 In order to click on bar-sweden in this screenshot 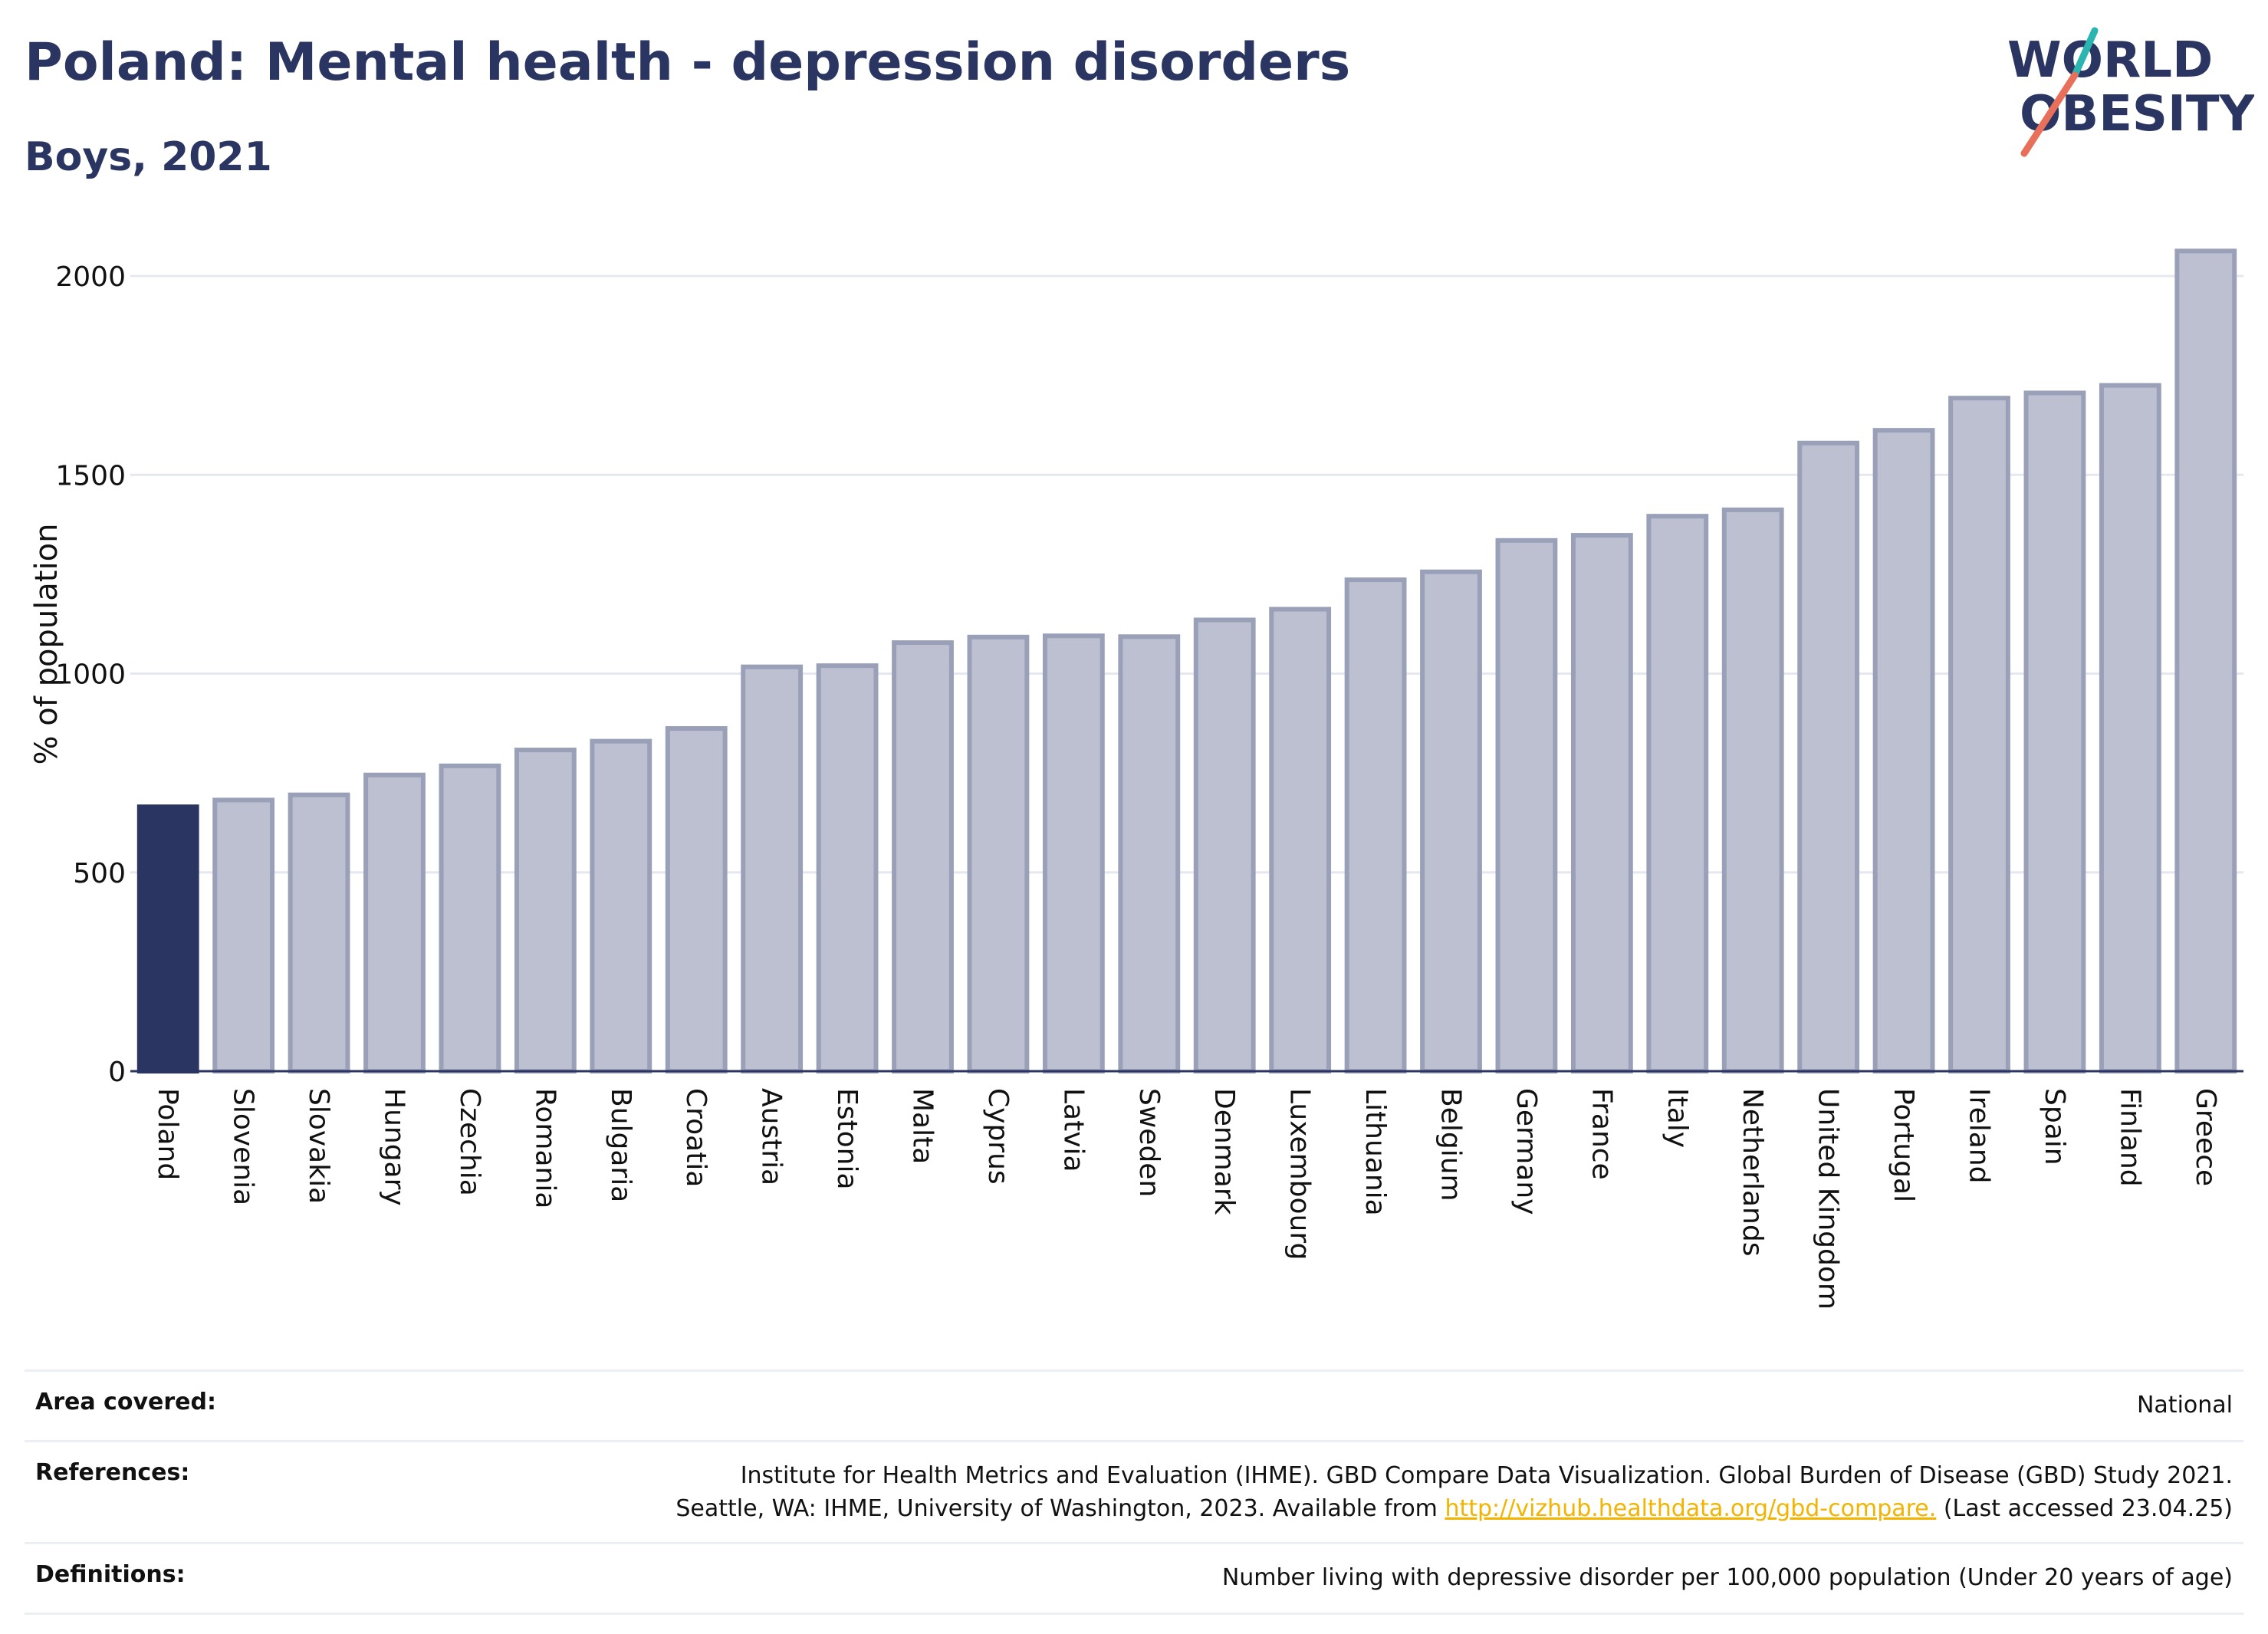, I will do `click(1149, 854)`.